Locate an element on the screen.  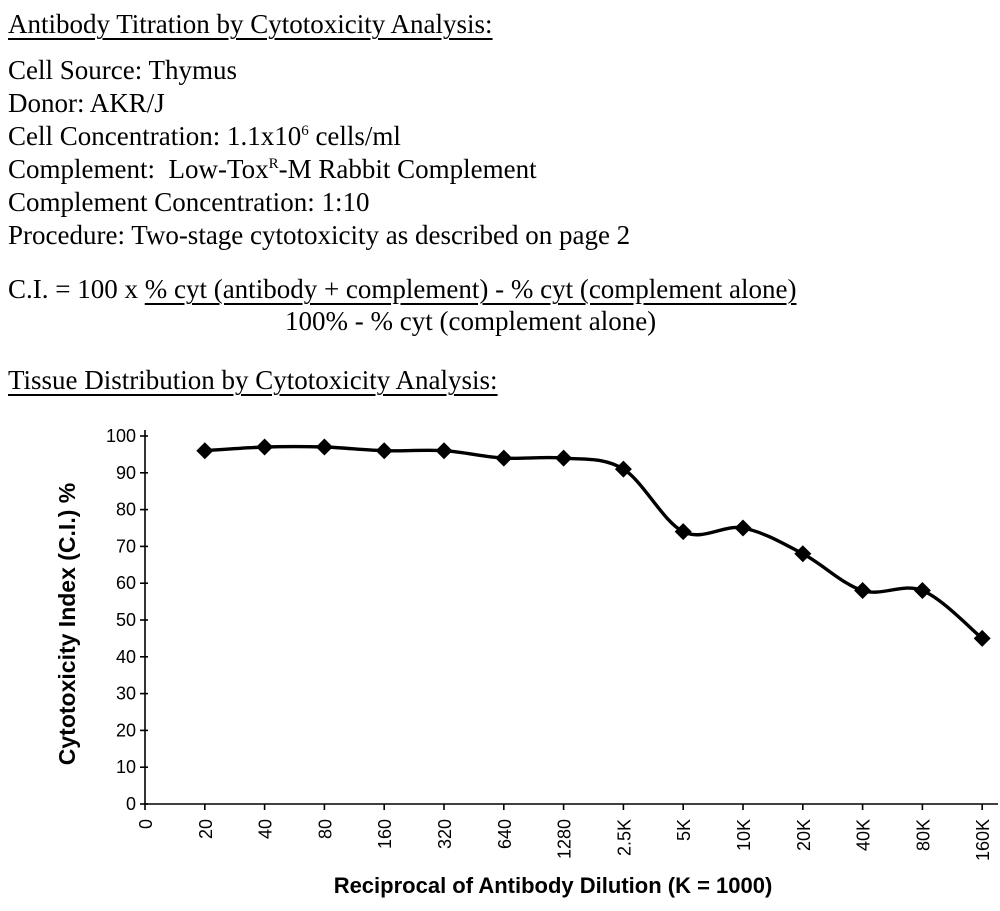
formula-lhs: C.I. = 100 x is located at coordinates (76, 289).